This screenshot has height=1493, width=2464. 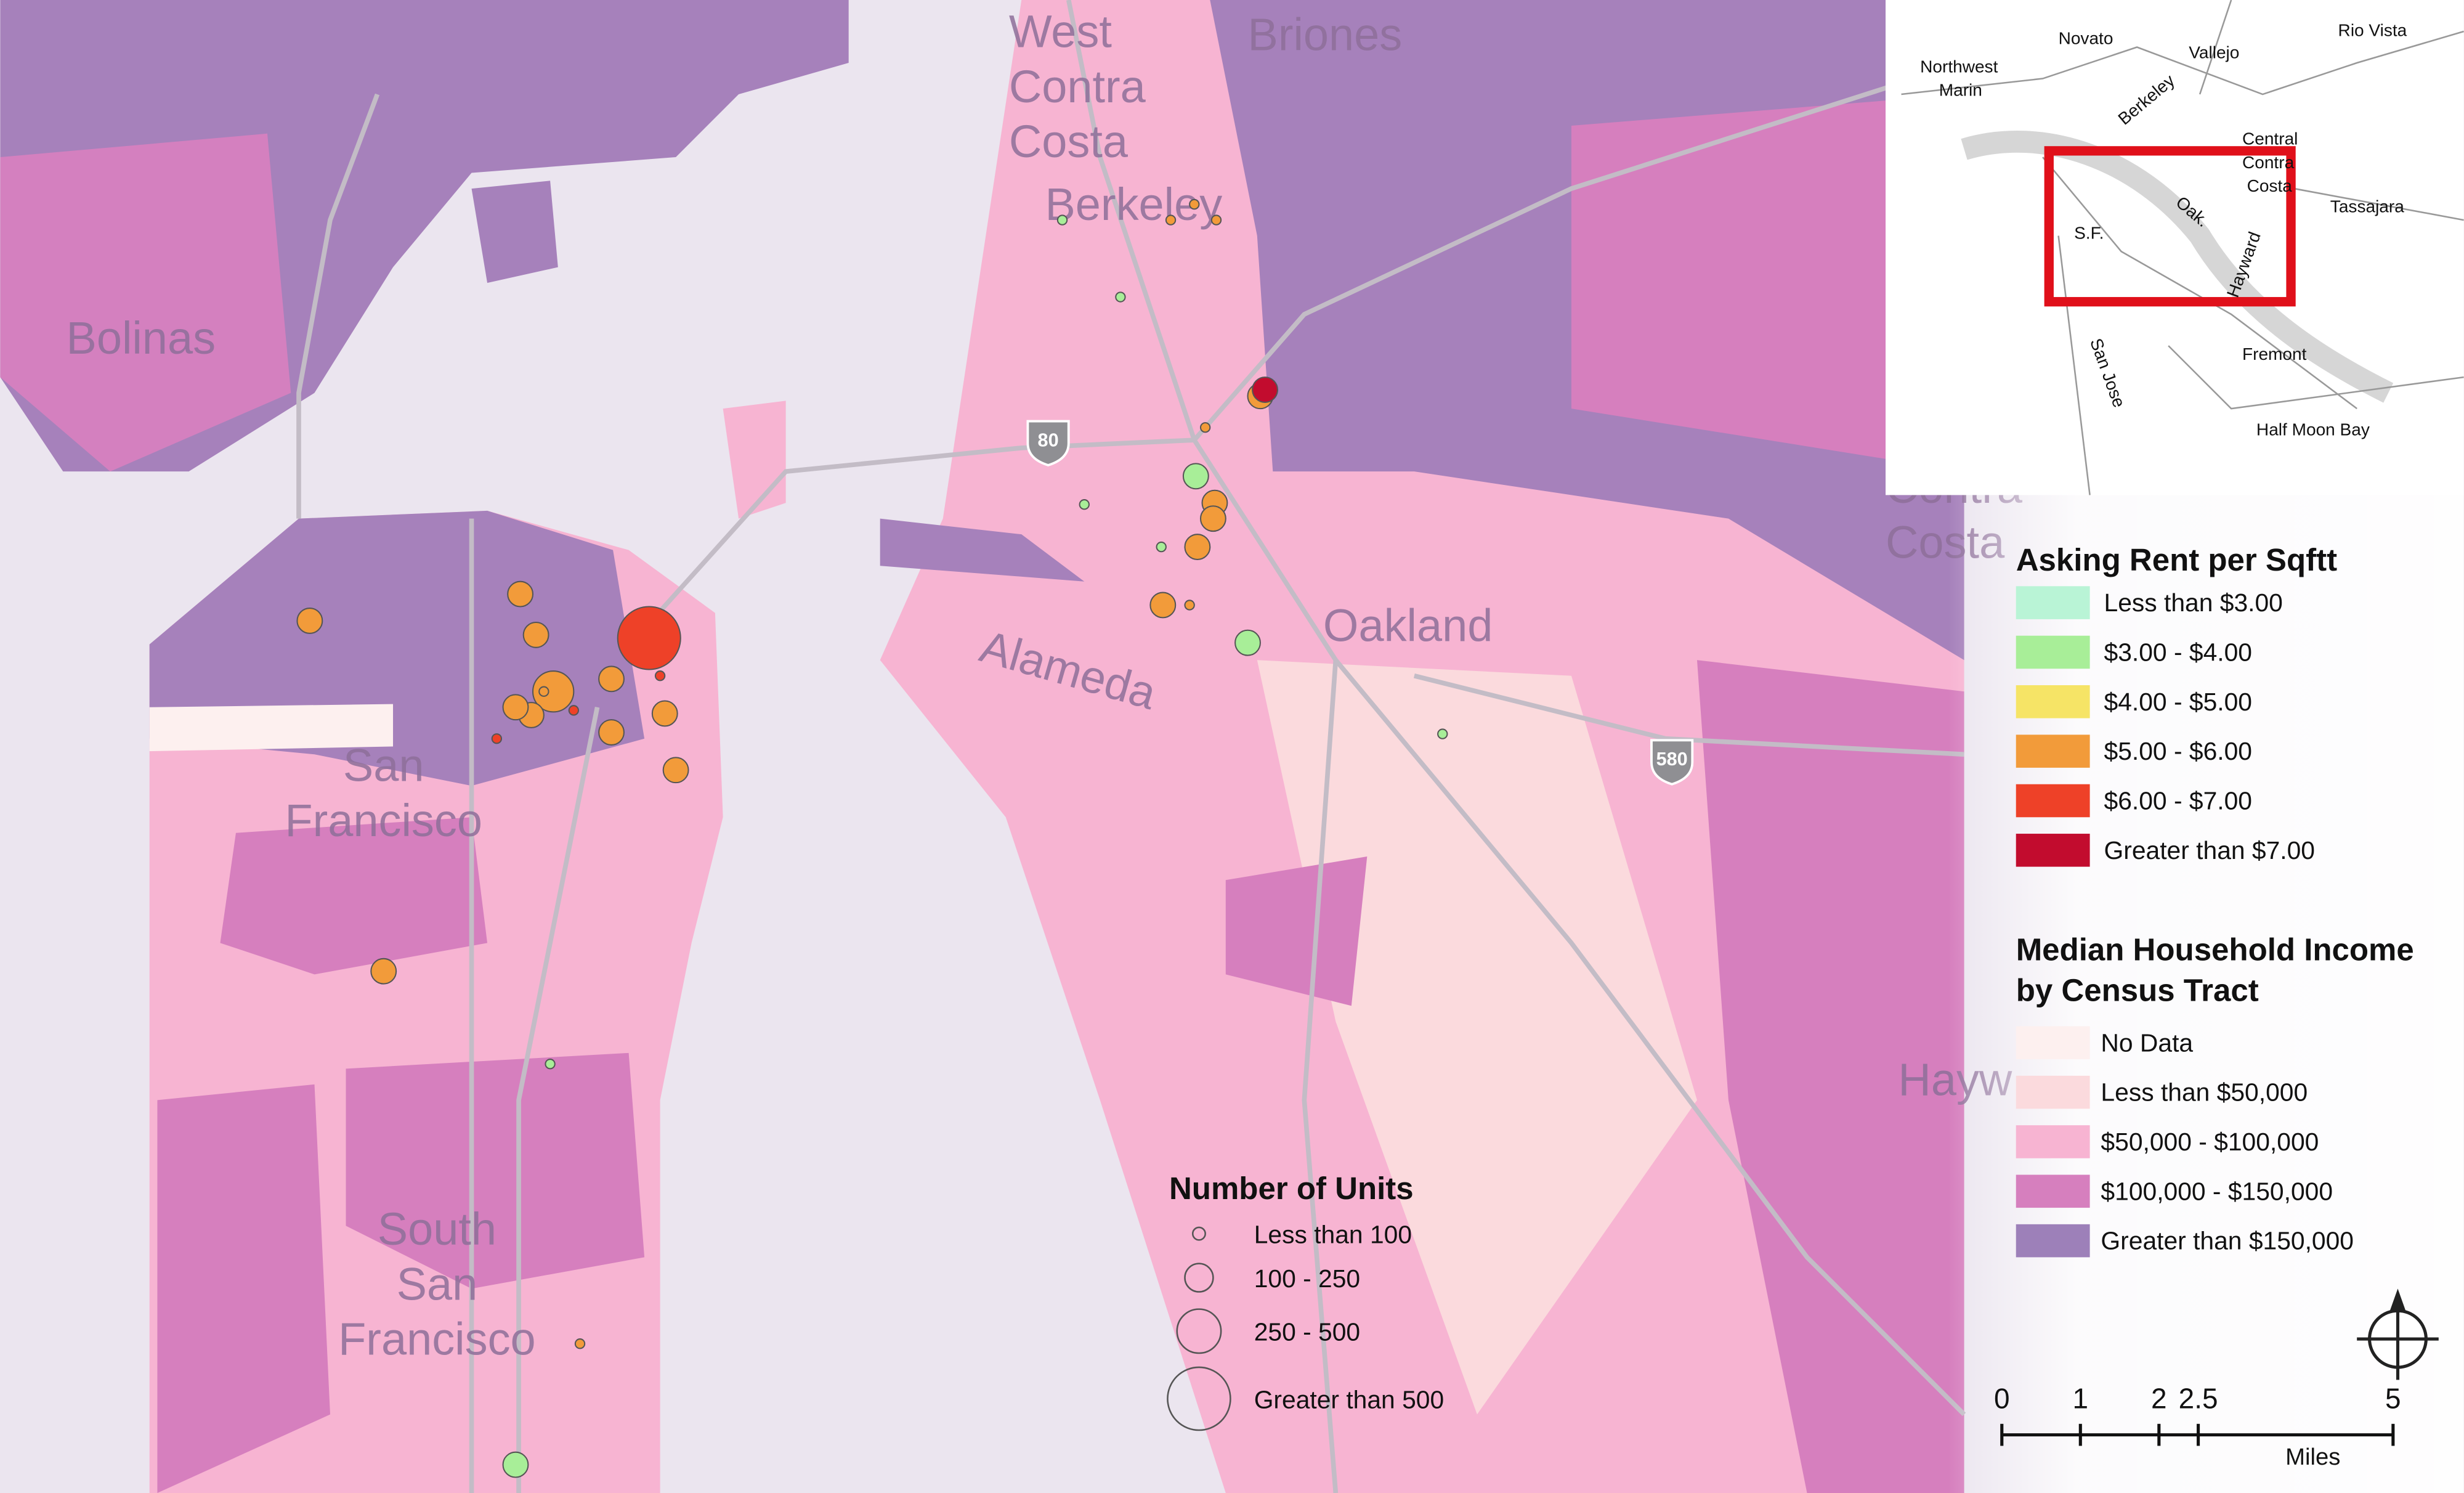 I want to click on inset-label: Northwest, so click(x=1959, y=66).